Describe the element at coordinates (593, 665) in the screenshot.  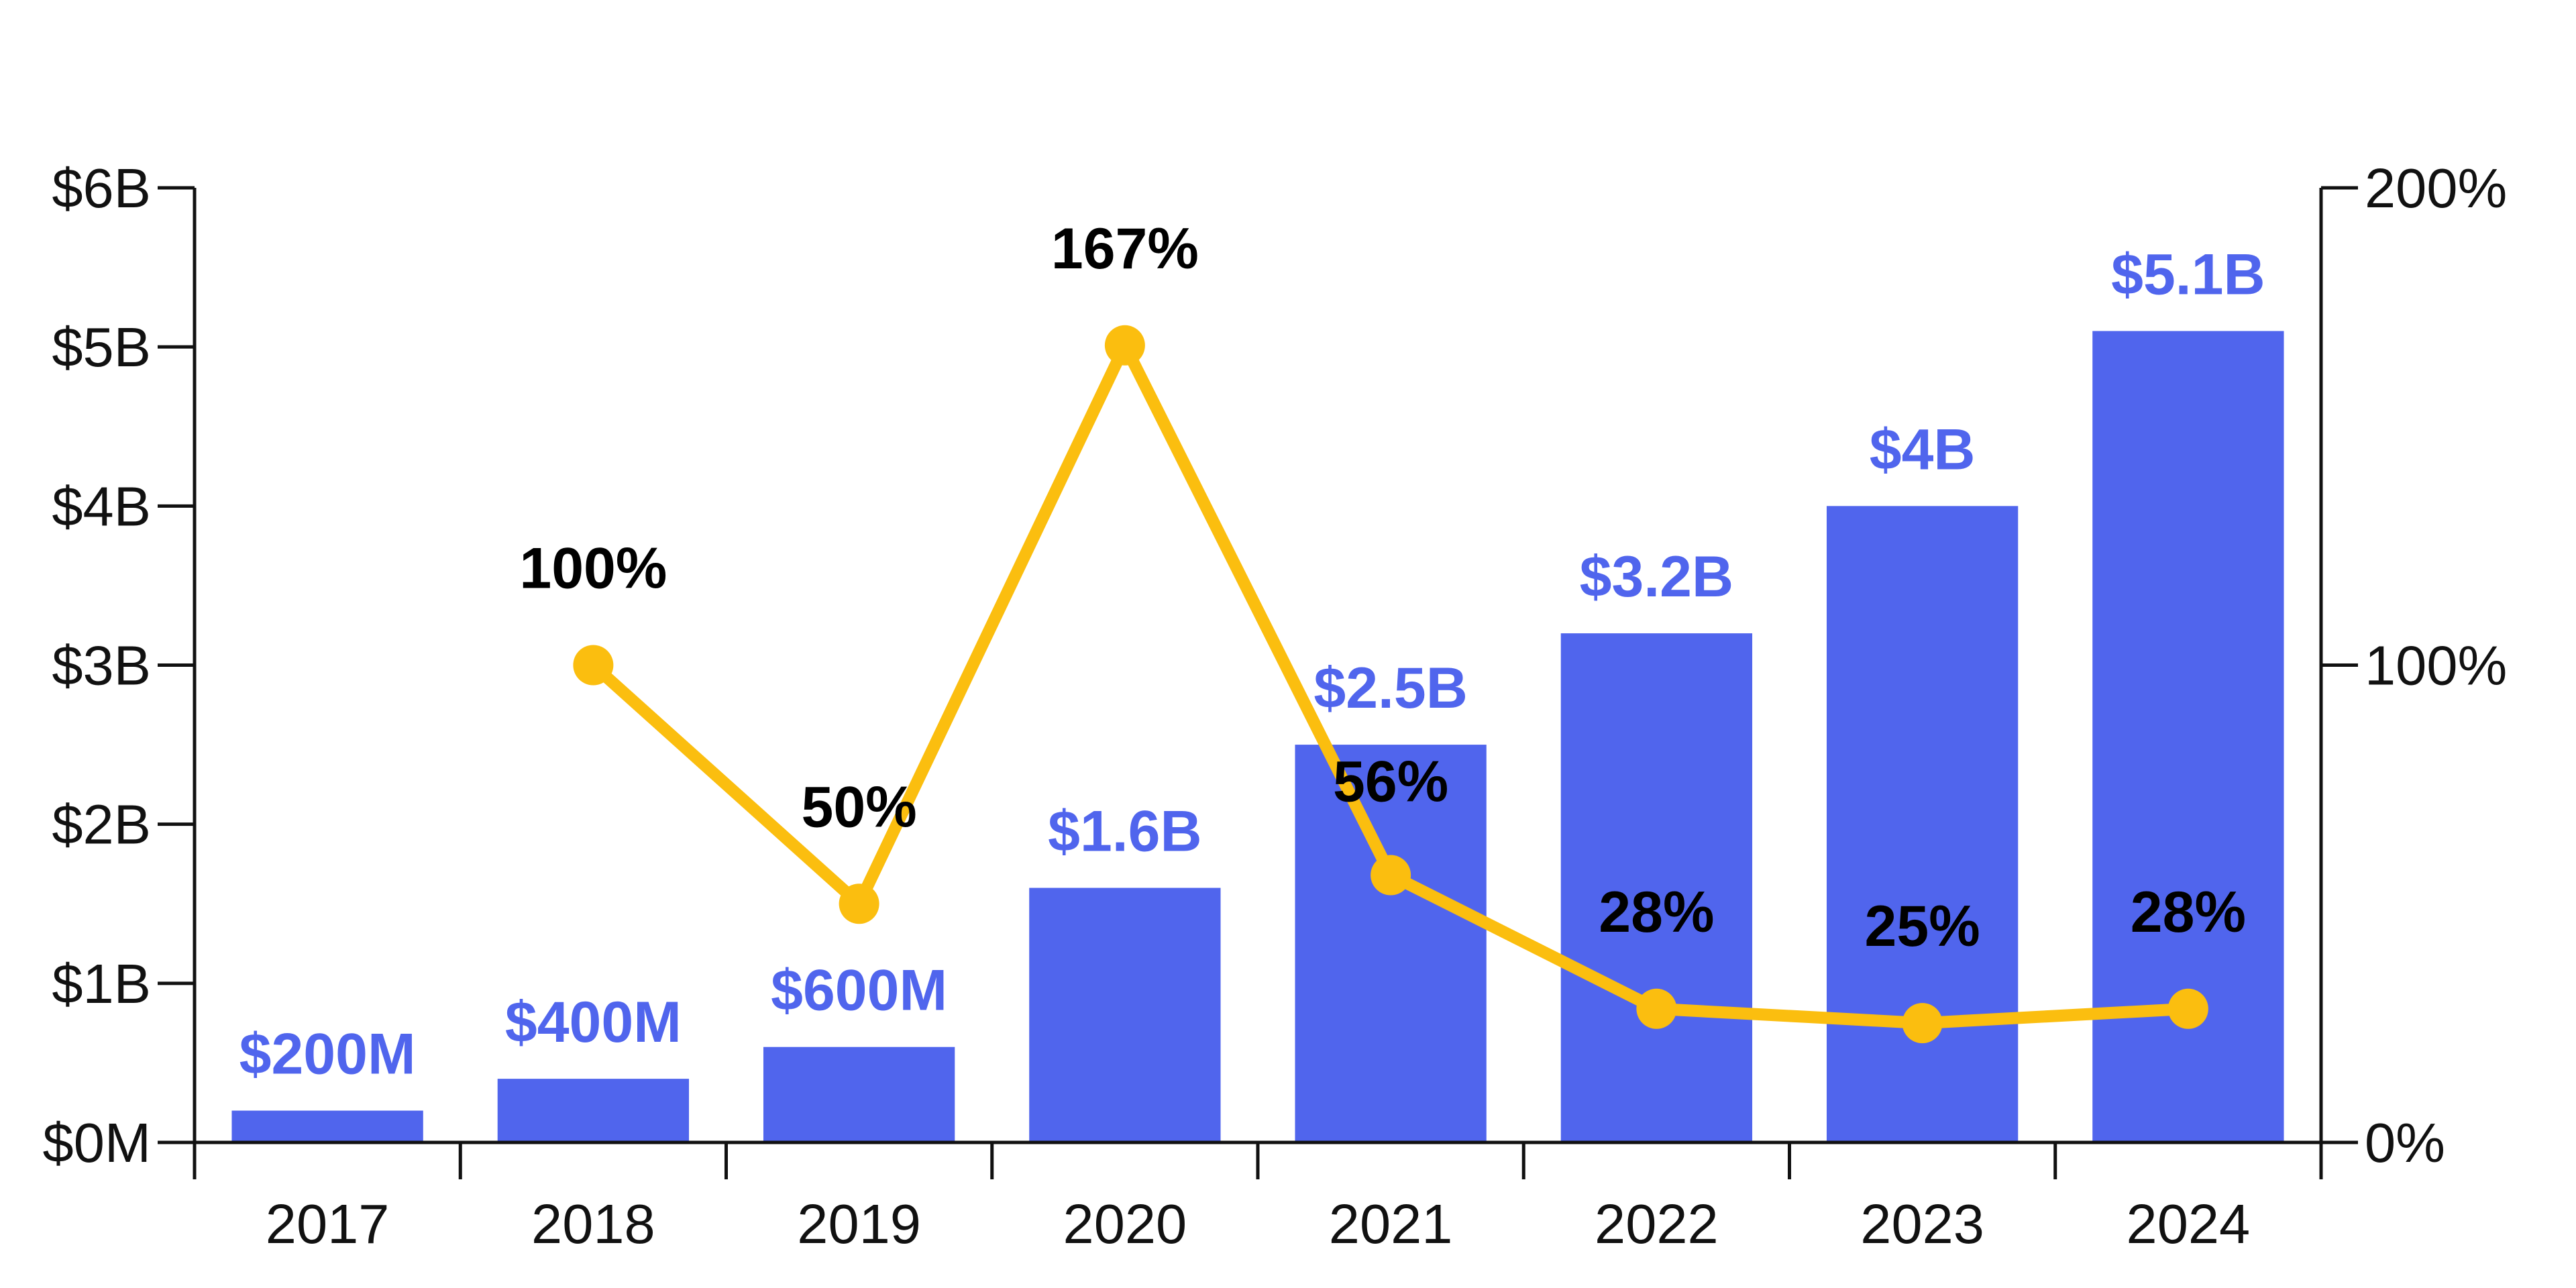
I see `growth-point-2018` at that location.